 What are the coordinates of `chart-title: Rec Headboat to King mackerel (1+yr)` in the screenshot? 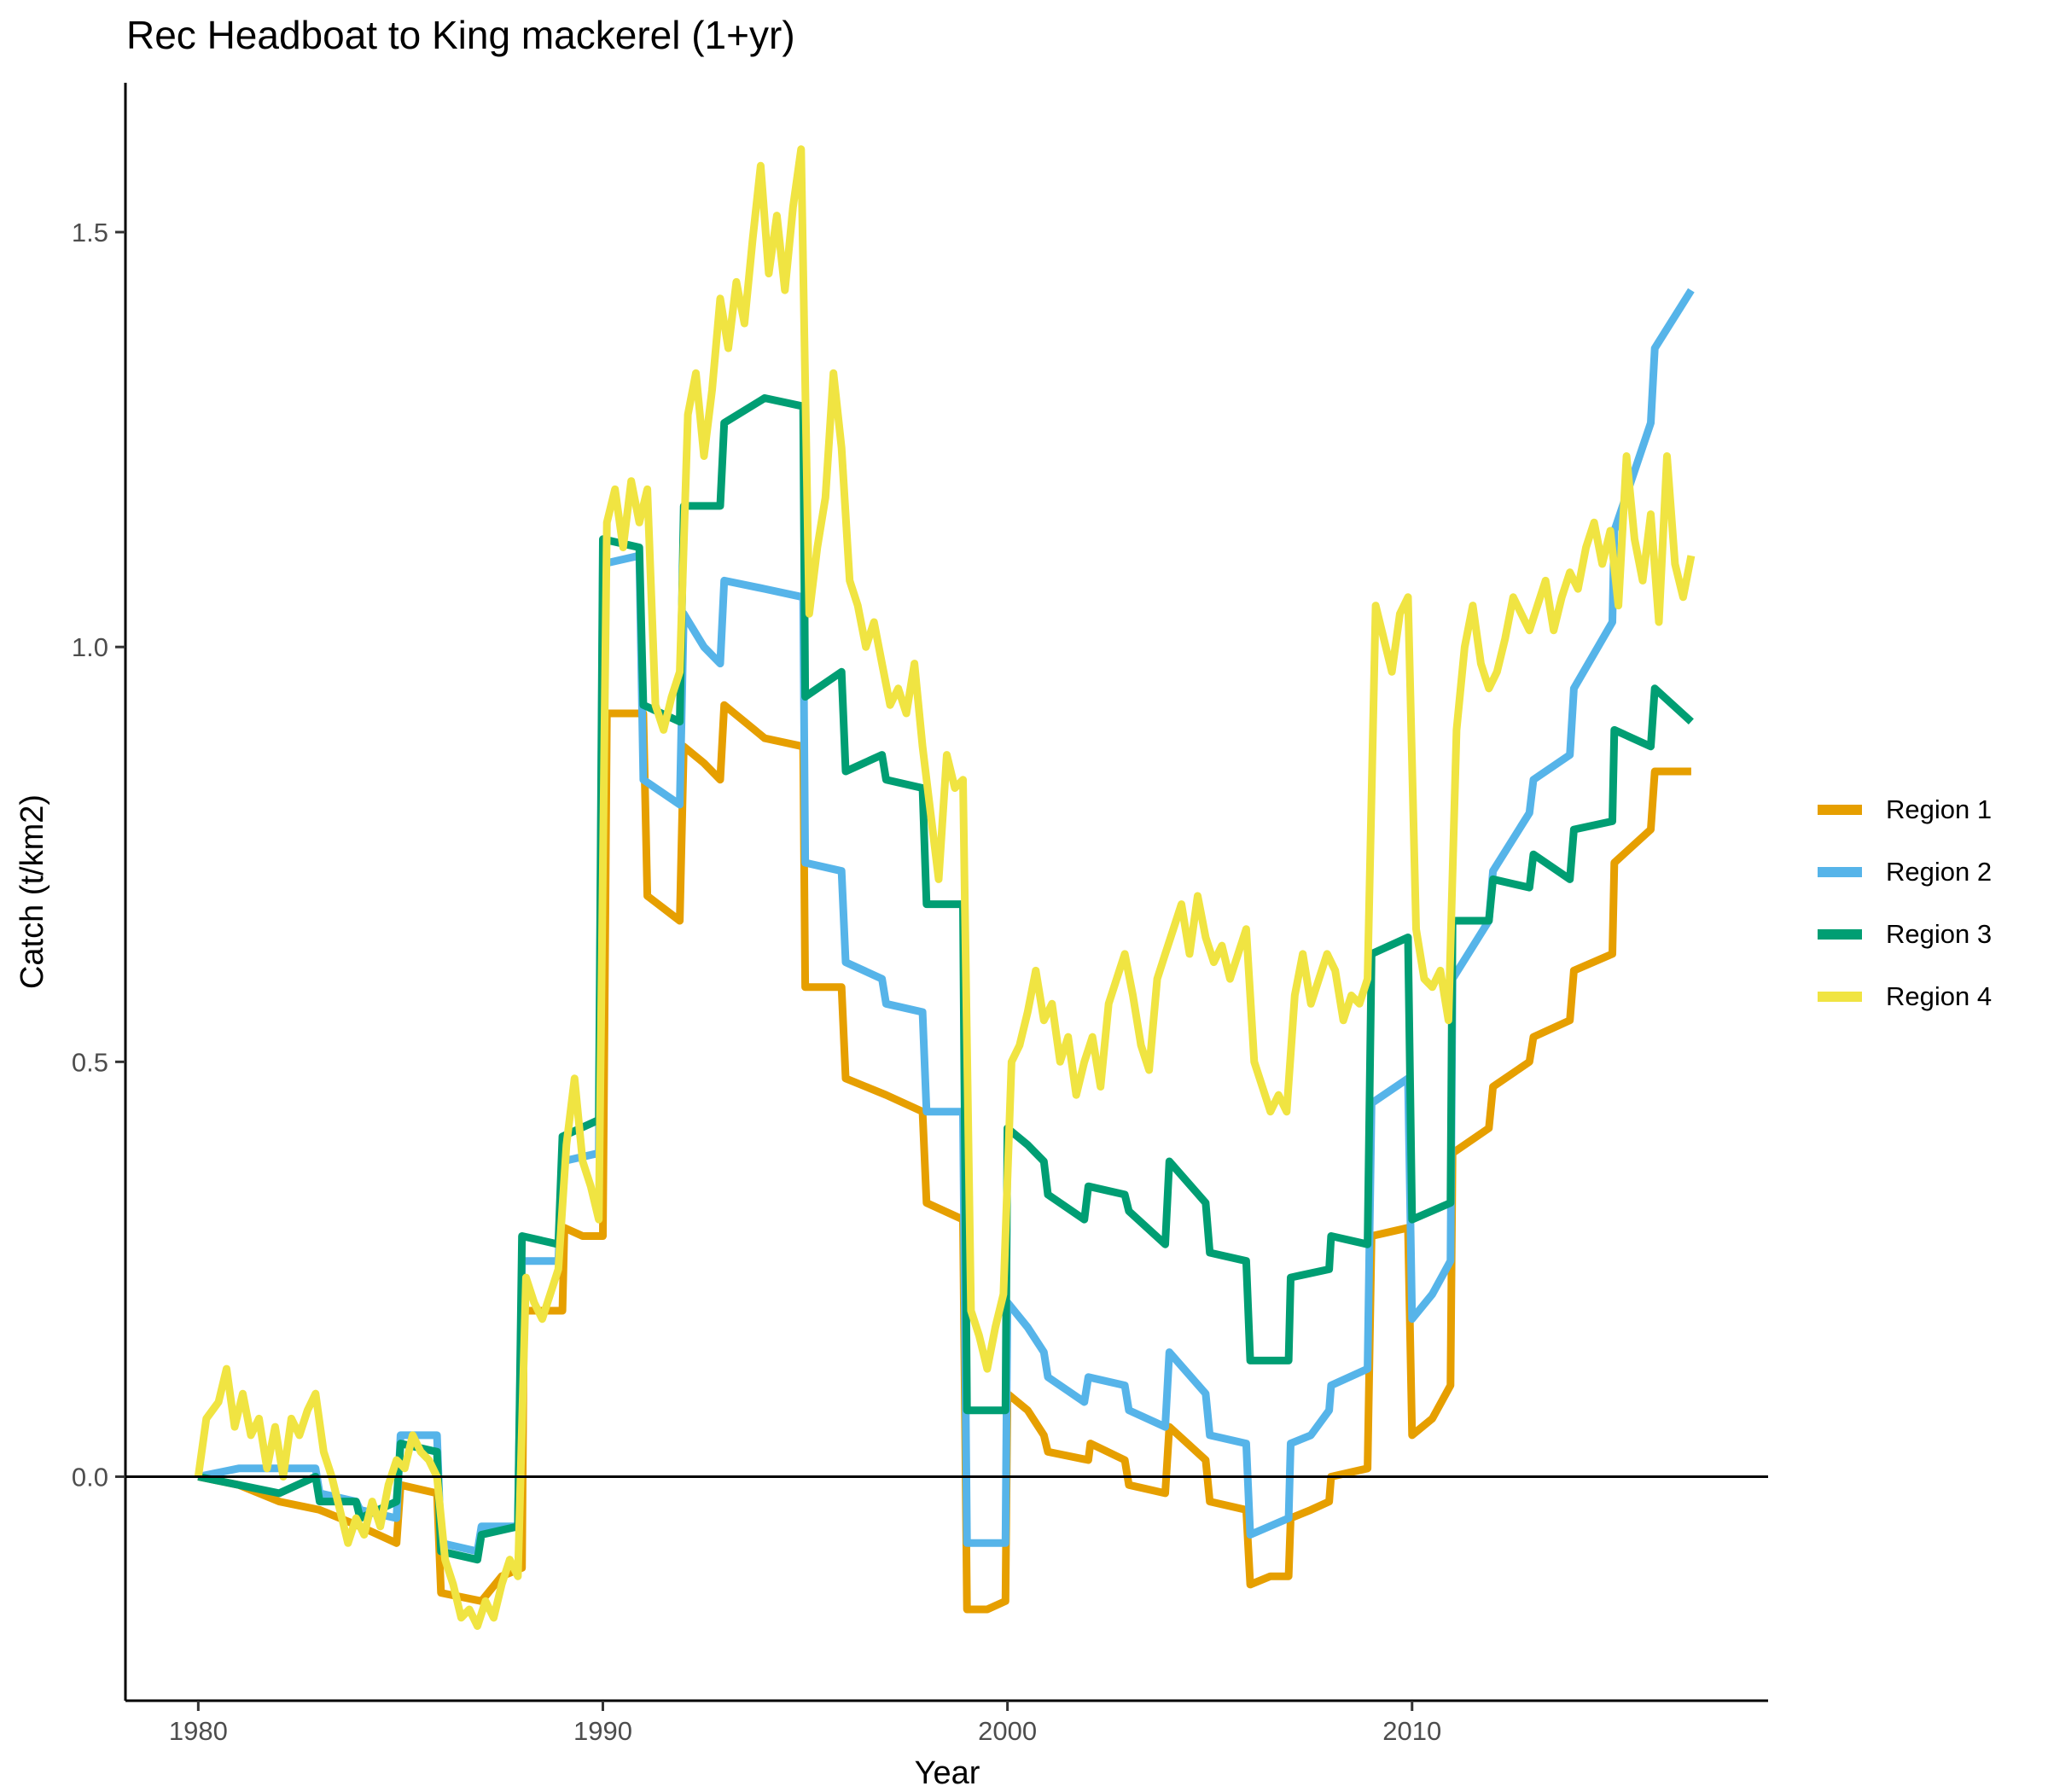 It's located at (461, 35).